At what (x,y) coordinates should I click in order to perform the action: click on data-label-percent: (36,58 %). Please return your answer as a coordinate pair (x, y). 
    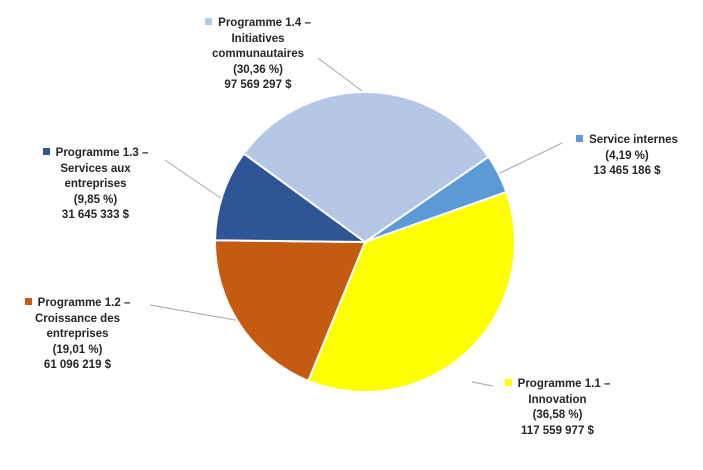
    Looking at the image, I should click on (557, 415).